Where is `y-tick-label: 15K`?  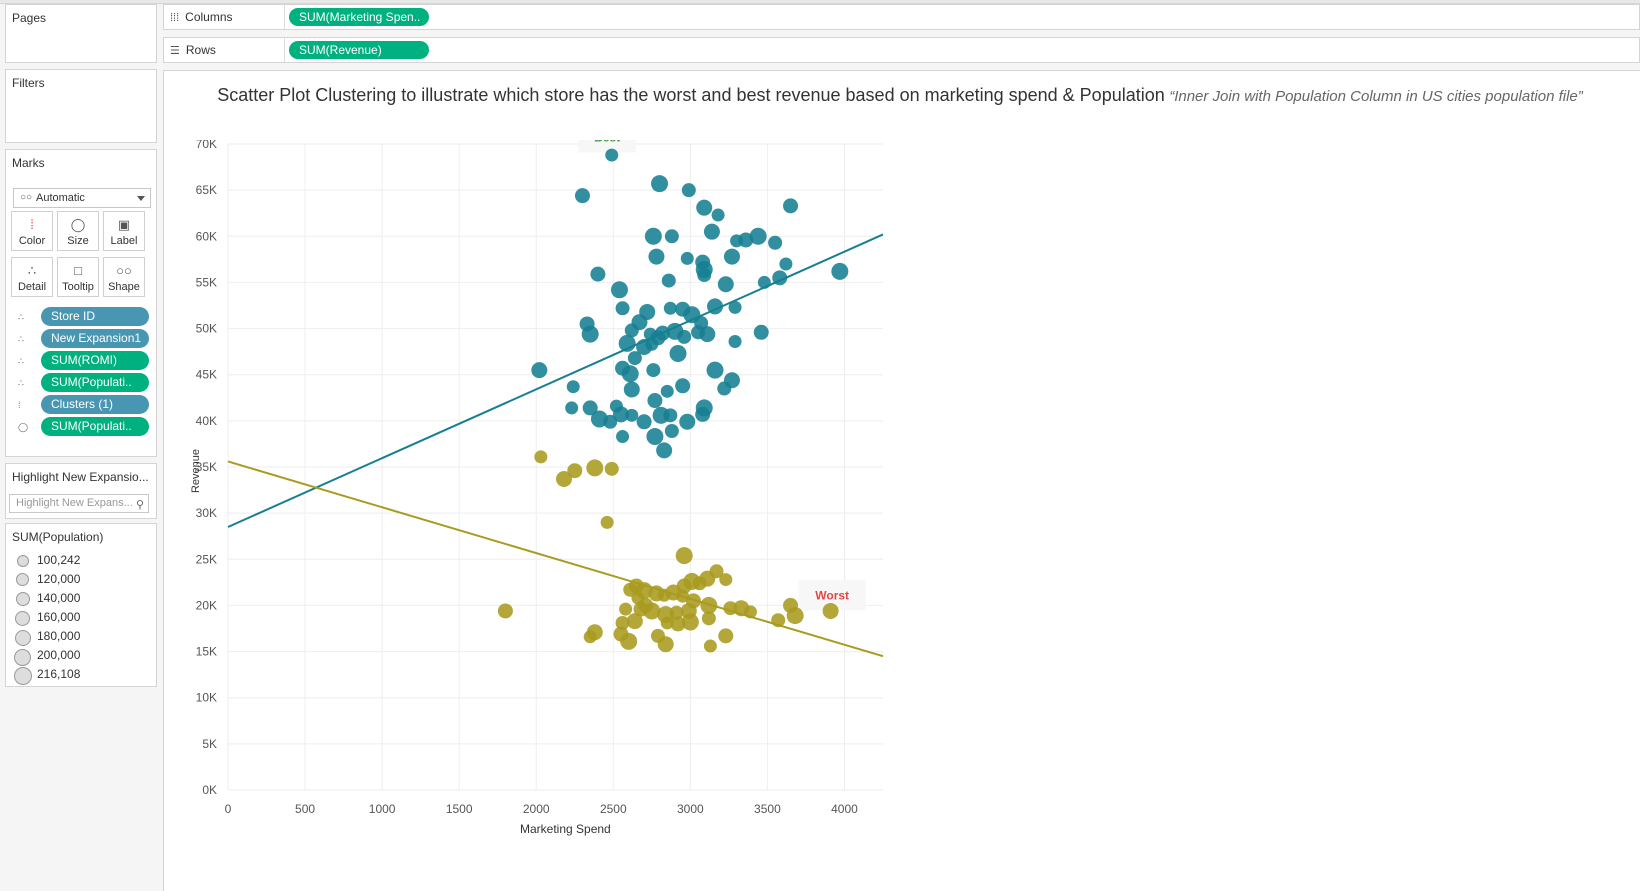 y-tick-label: 15K is located at coordinates (206, 652).